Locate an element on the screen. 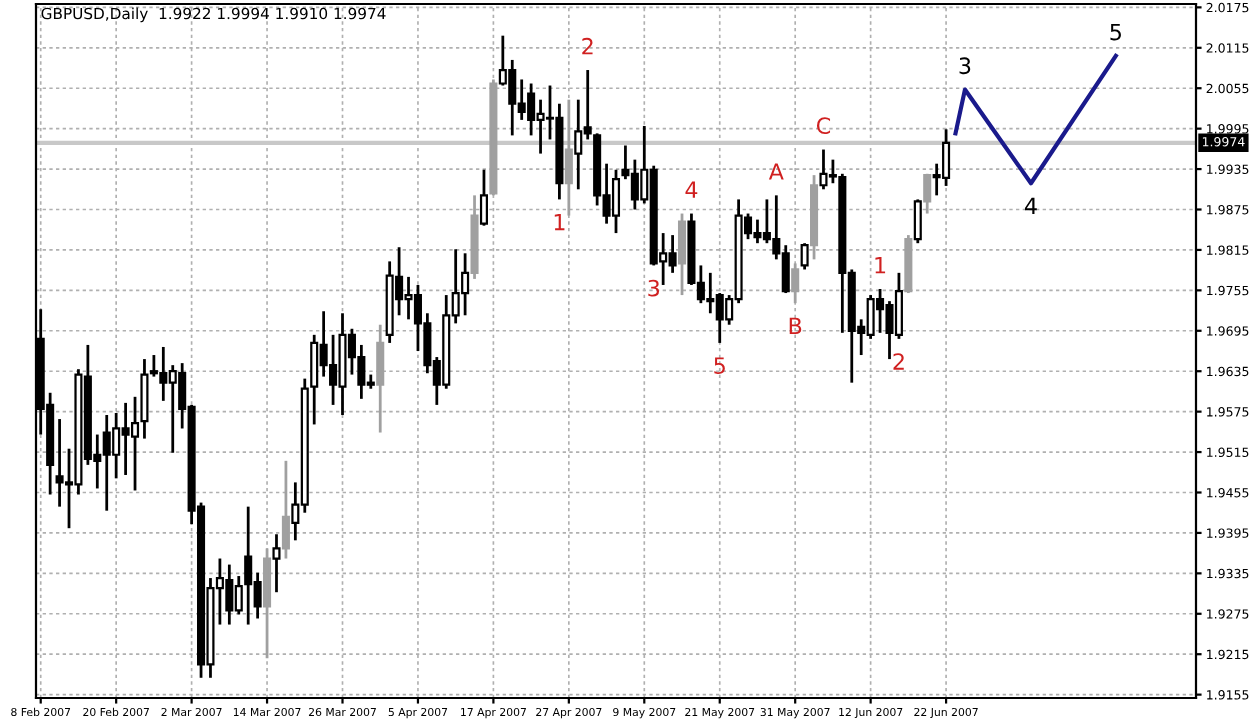  text: 3 is located at coordinates (965, 66).